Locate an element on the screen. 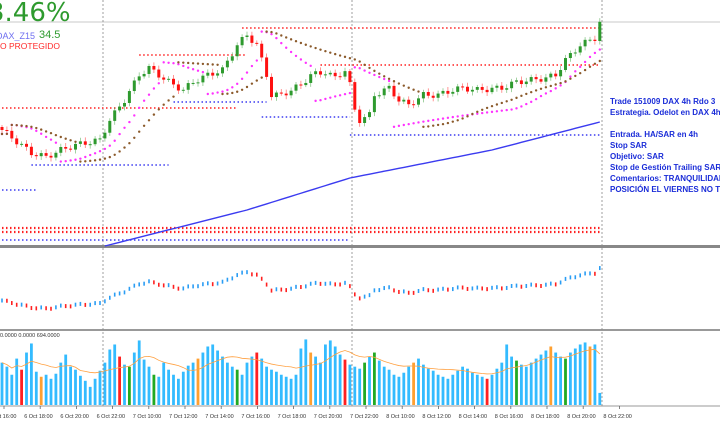 The height and width of the screenshot is (426, 720). symbol-value: 34.5 is located at coordinates (50, 35).